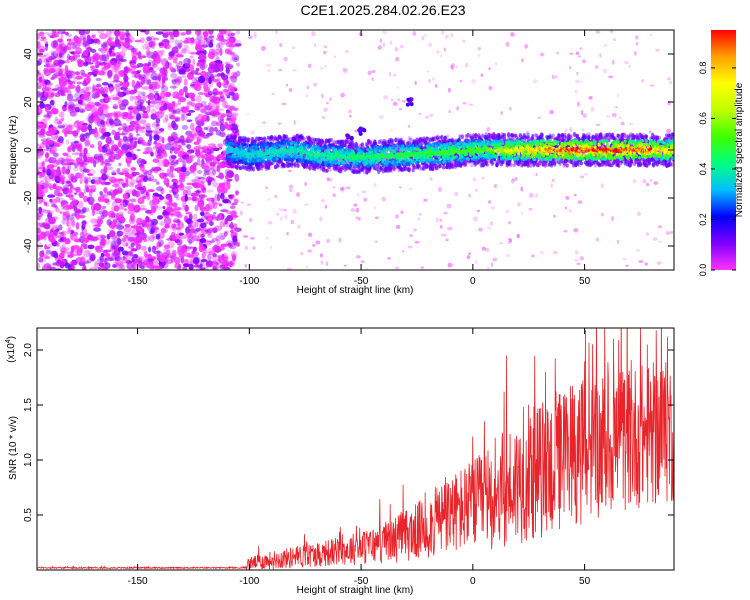 This screenshot has height=600, width=750. I want to click on spectrogram-band-pixel, so click(465, 164).